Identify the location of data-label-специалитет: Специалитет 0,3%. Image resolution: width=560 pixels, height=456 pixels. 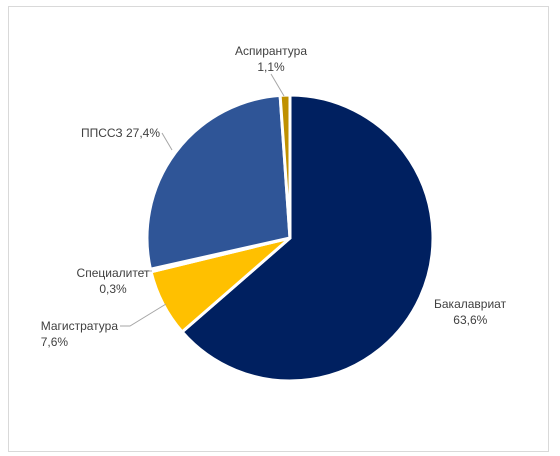
(113, 281).